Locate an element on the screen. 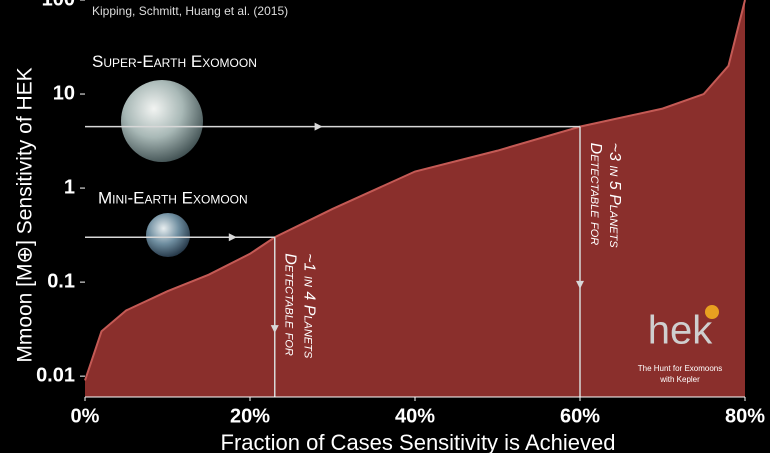 The height and width of the screenshot is (453, 770). y-axis-label: Mmoon [M⊕] Sensitivity of HEK is located at coordinates (25, 214).